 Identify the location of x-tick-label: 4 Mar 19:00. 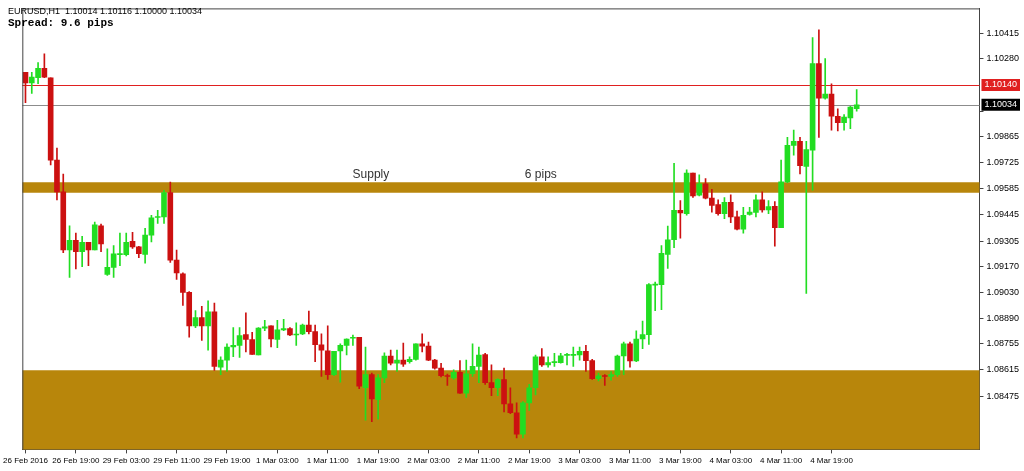
(832, 461).